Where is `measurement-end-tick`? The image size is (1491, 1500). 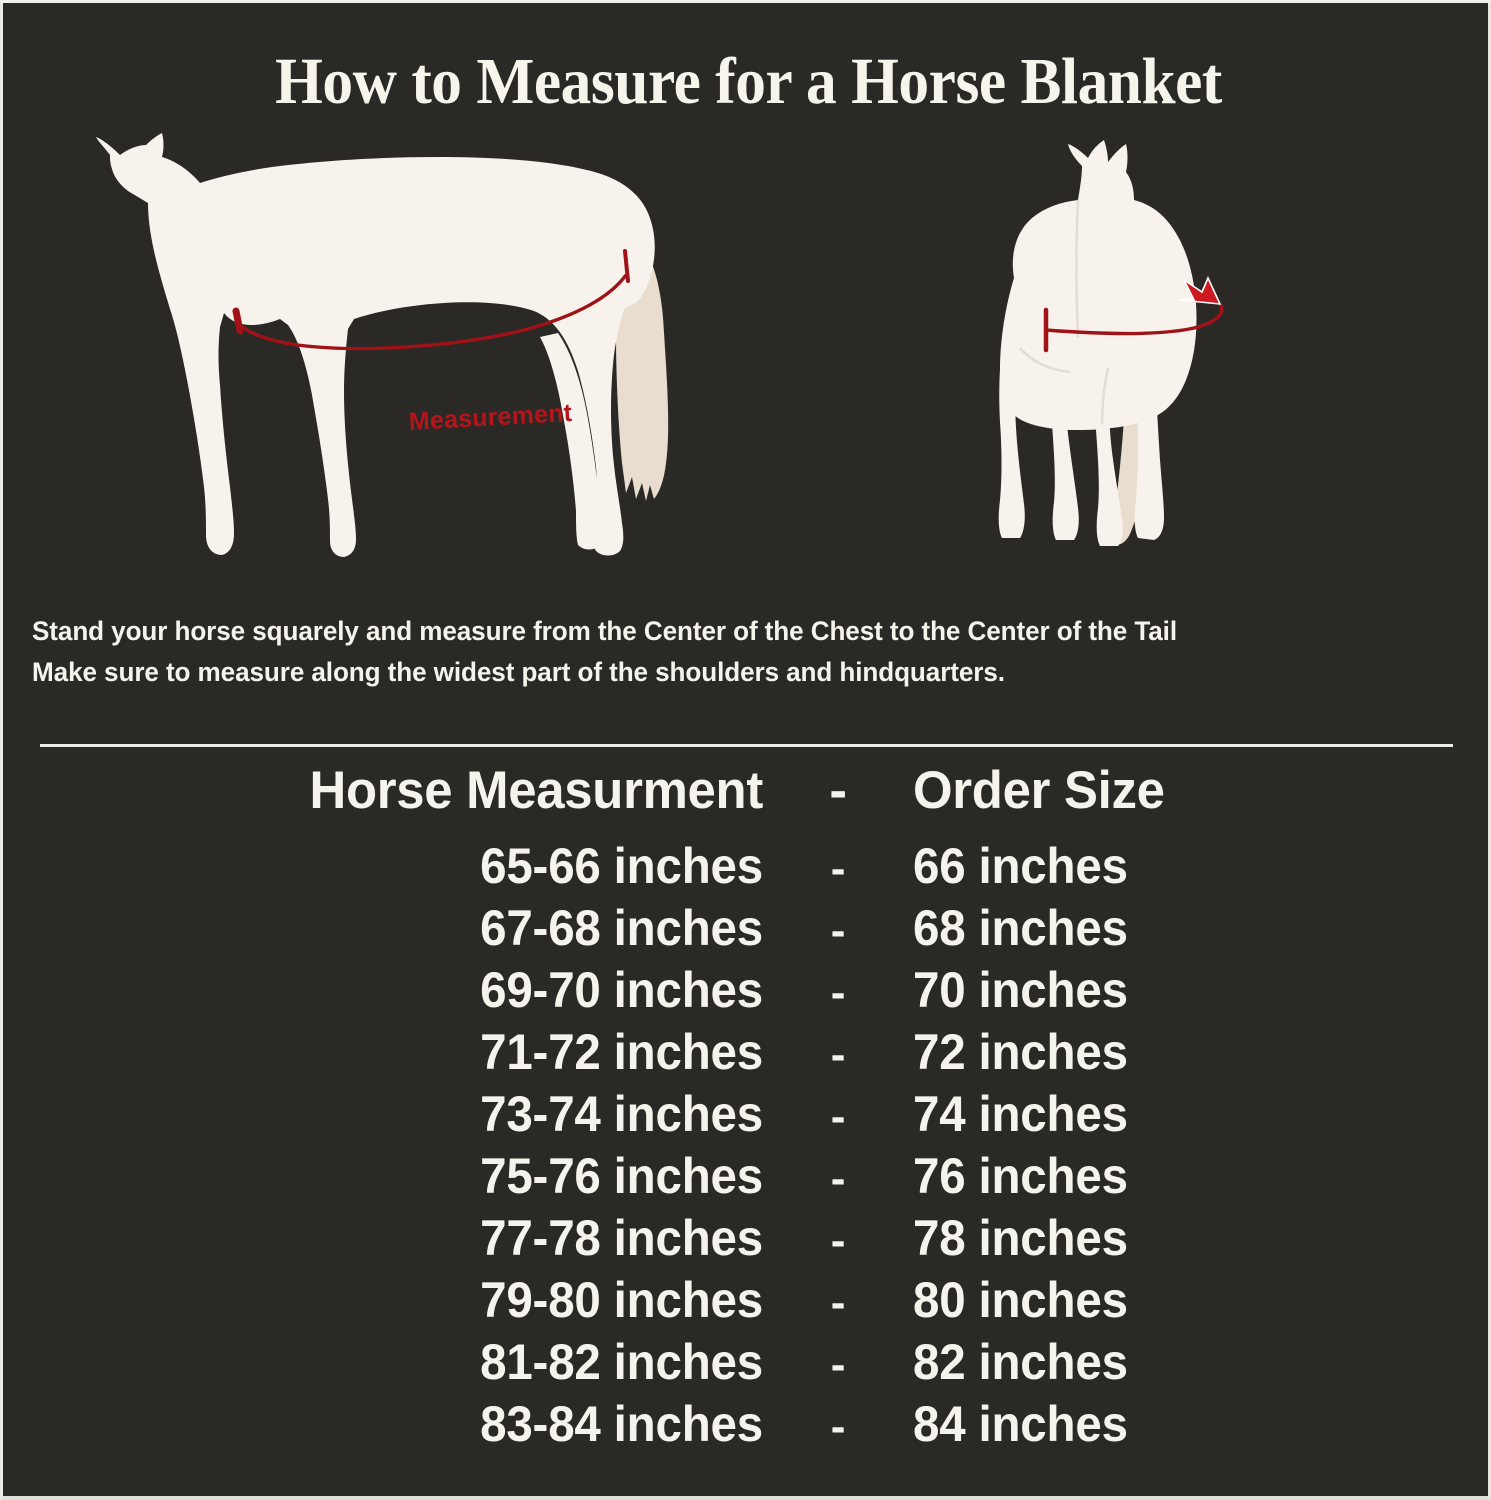
measurement-end-tick is located at coordinates (626, 266).